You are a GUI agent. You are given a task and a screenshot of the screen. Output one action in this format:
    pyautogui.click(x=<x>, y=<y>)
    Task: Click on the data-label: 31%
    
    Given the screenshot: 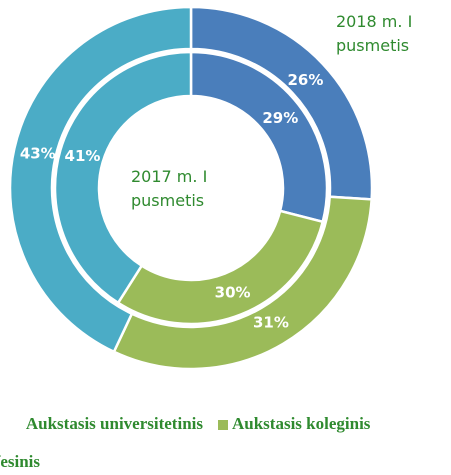 What is the action you would take?
    pyautogui.click(x=271, y=323)
    